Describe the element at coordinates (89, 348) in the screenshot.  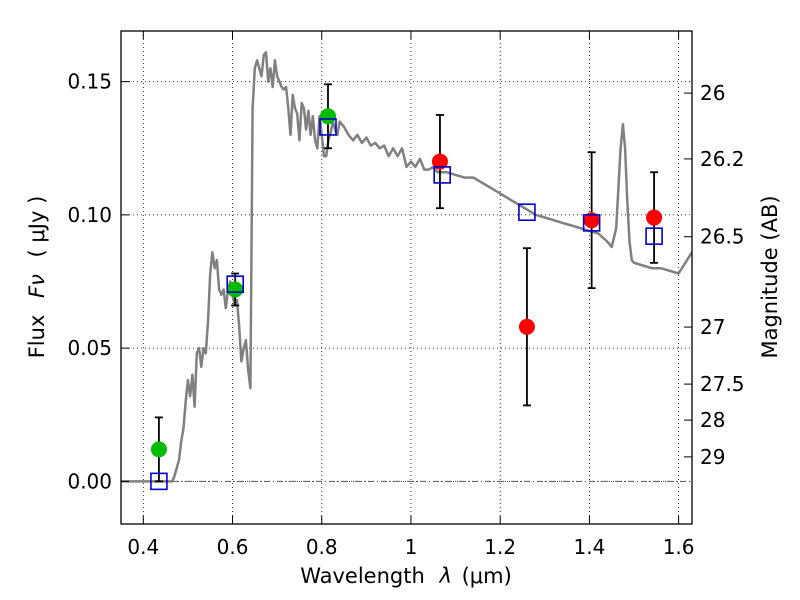
I see `y-tick-label: 0.05` at that location.